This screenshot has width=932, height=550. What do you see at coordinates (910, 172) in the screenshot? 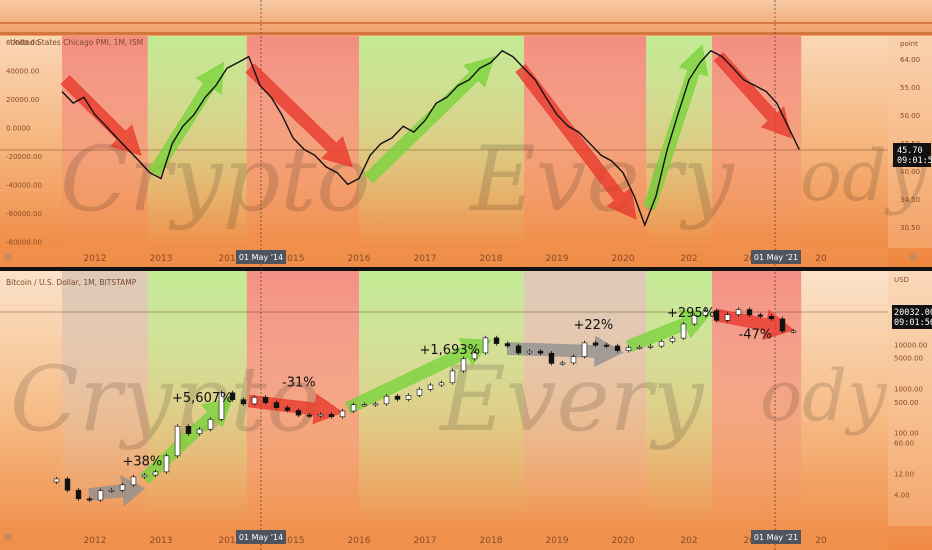
I see `pane1-right-tick: 40.00` at bounding box center [910, 172].